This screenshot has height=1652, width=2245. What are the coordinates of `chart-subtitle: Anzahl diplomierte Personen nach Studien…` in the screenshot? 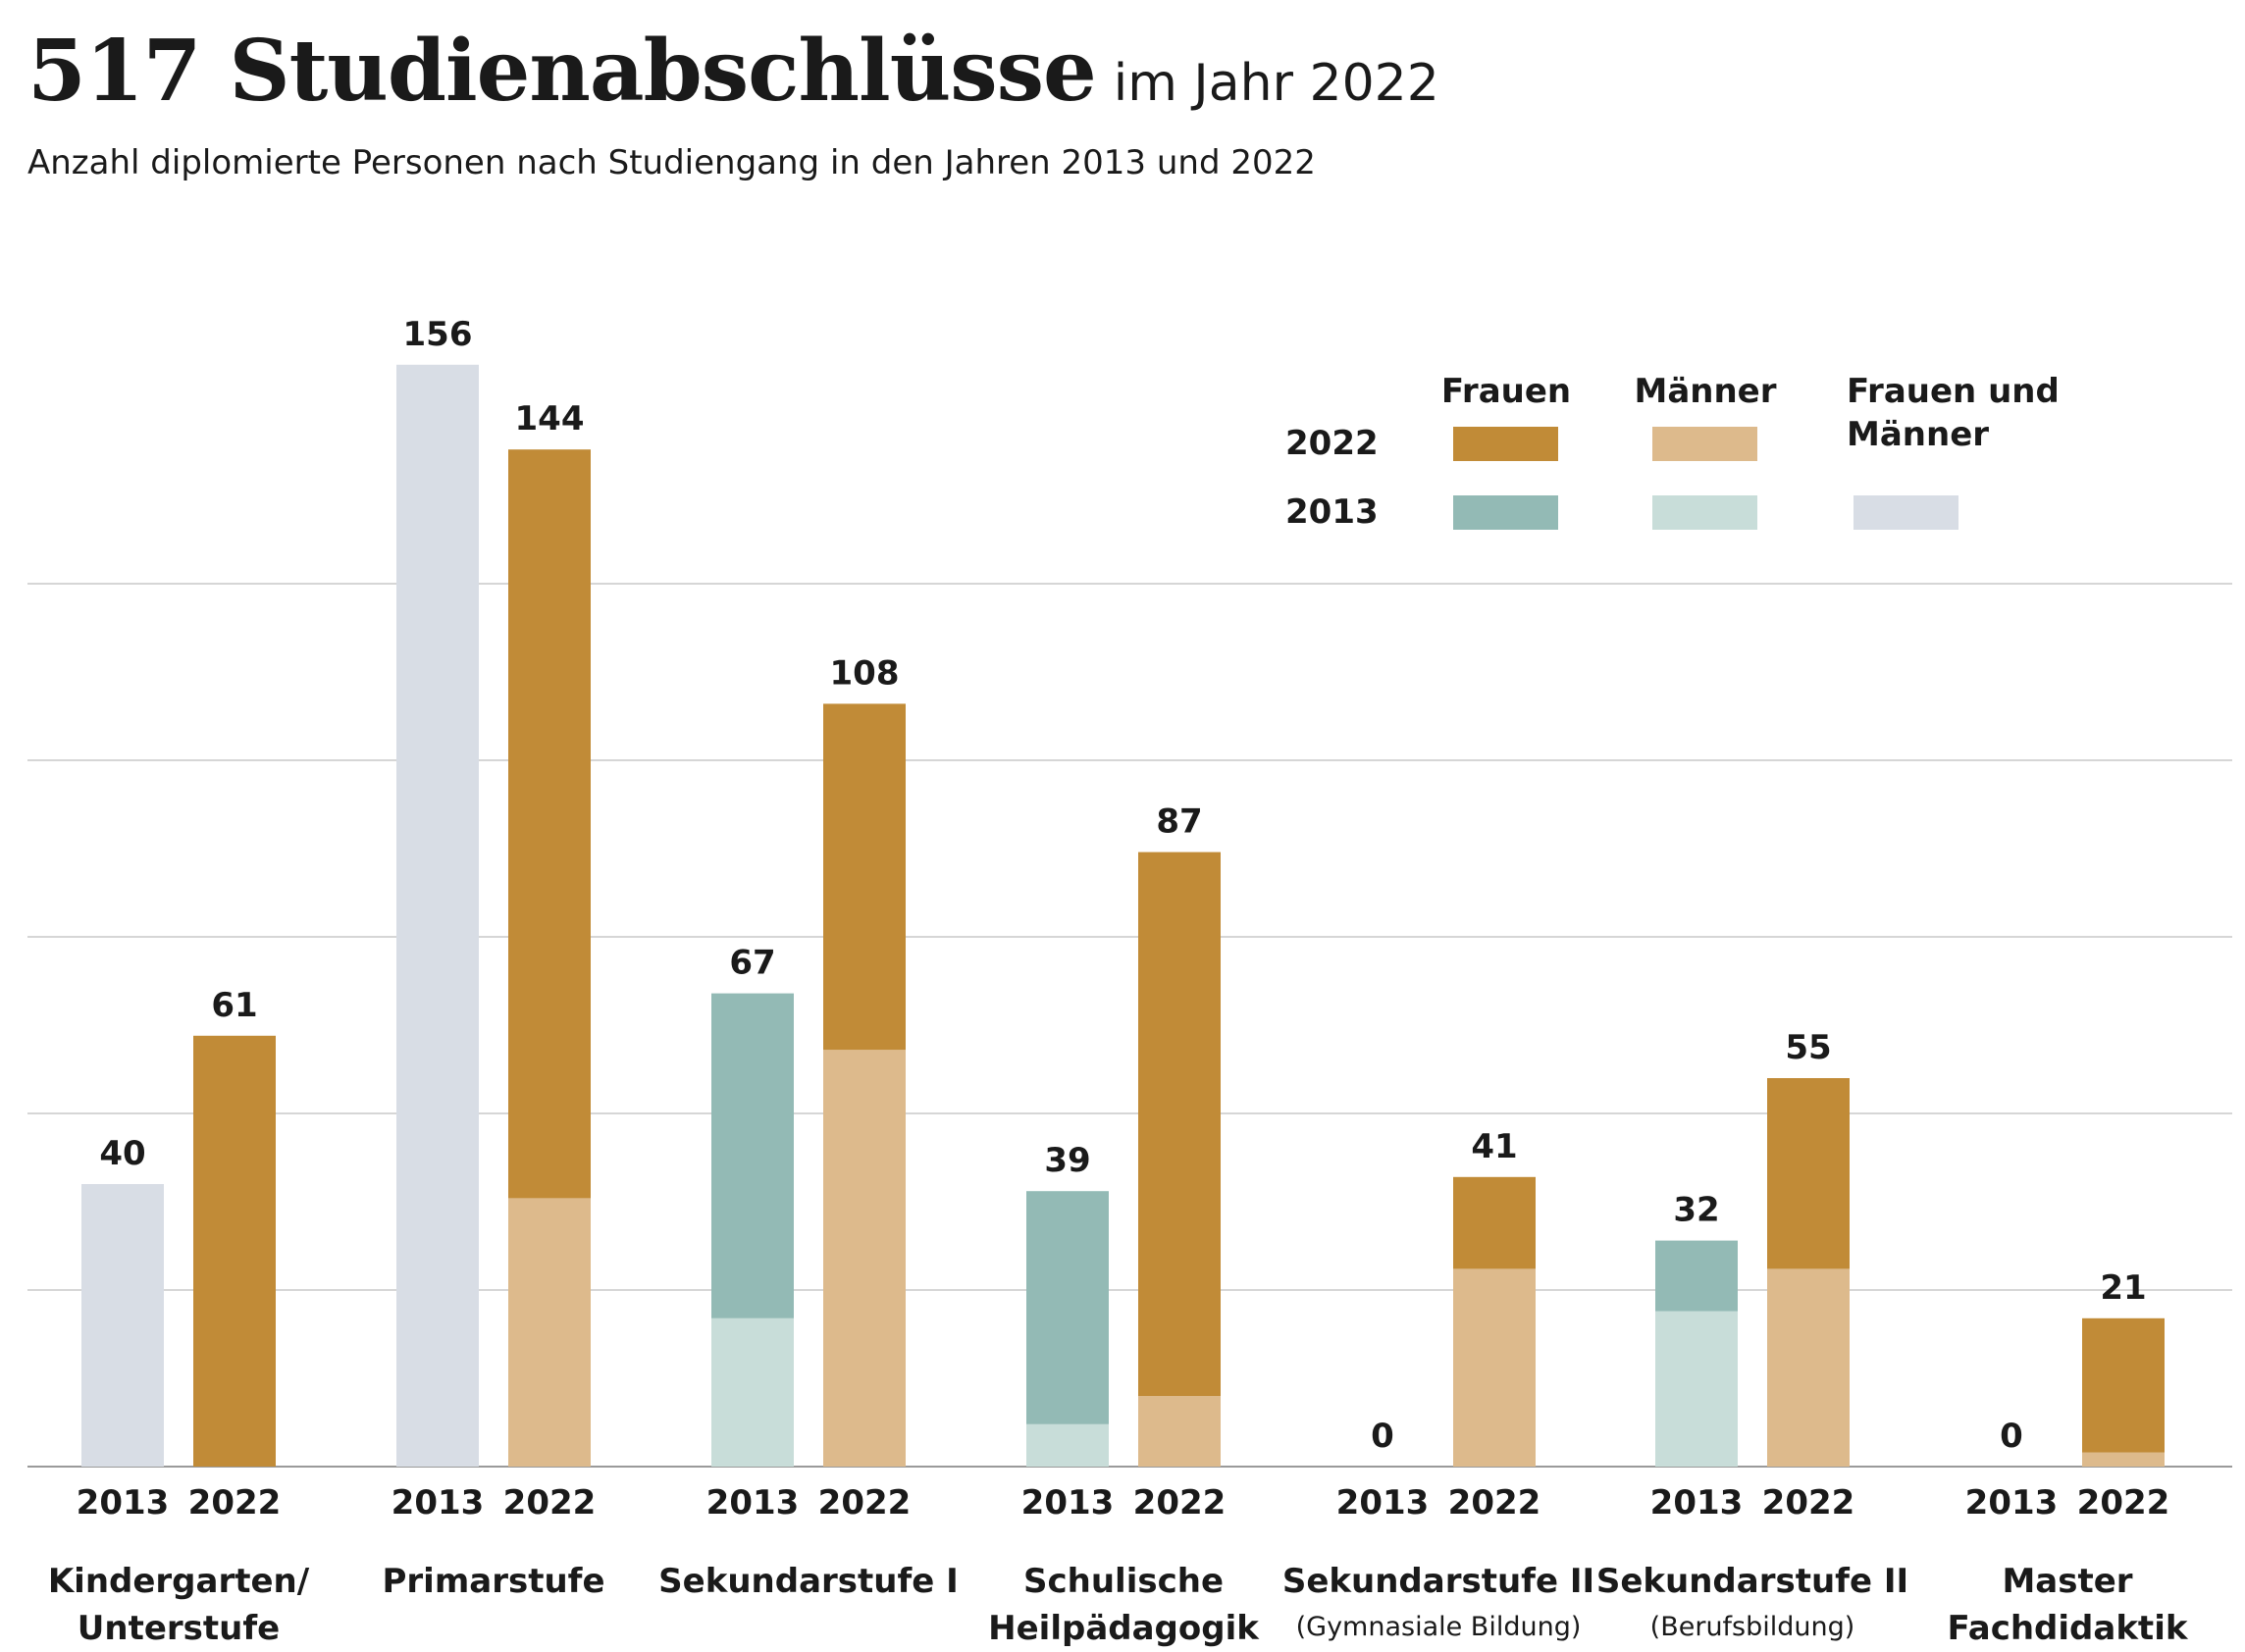 It's located at (672, 162).